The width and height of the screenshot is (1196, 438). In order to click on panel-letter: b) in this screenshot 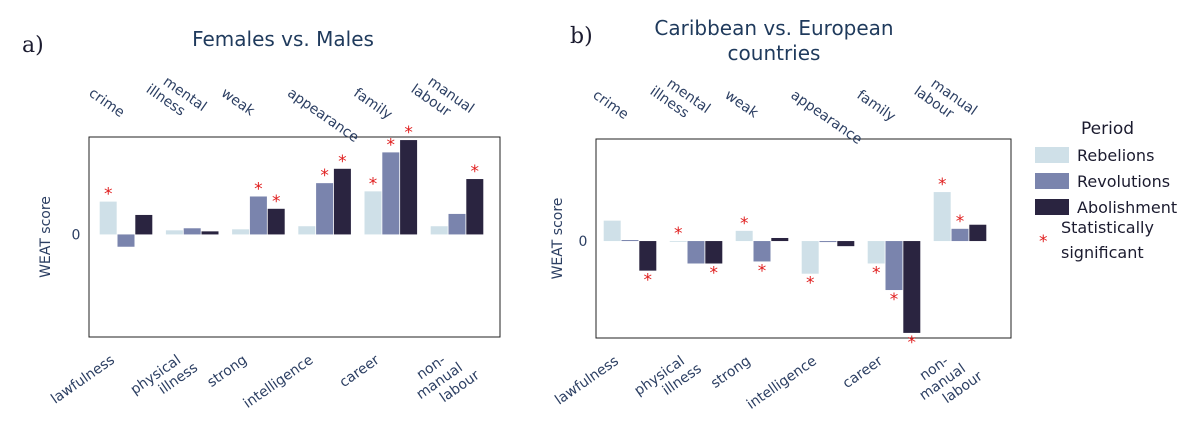, I will do `click(581, 36)`.